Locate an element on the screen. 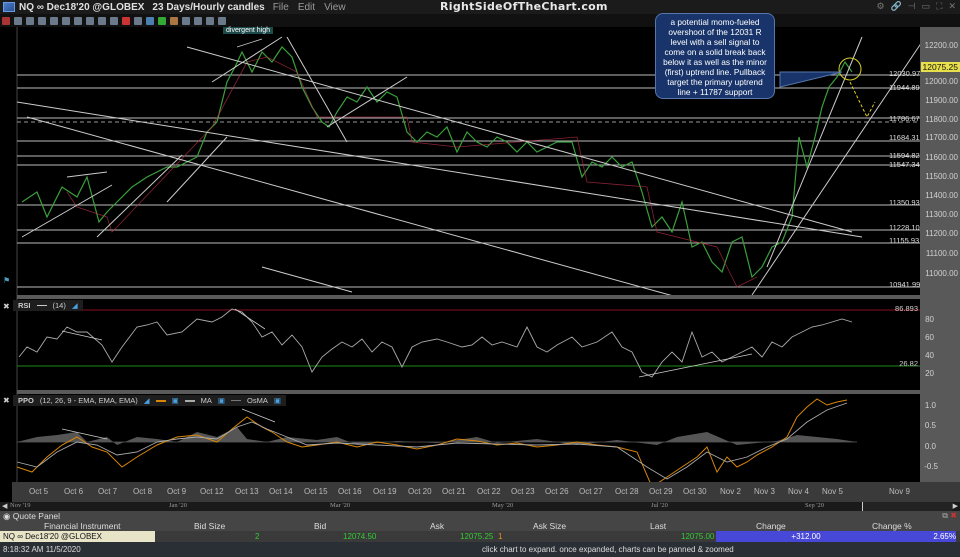 The image size is (960, 557). time-tick: Nov 9 is located at coordinates (899, 491).